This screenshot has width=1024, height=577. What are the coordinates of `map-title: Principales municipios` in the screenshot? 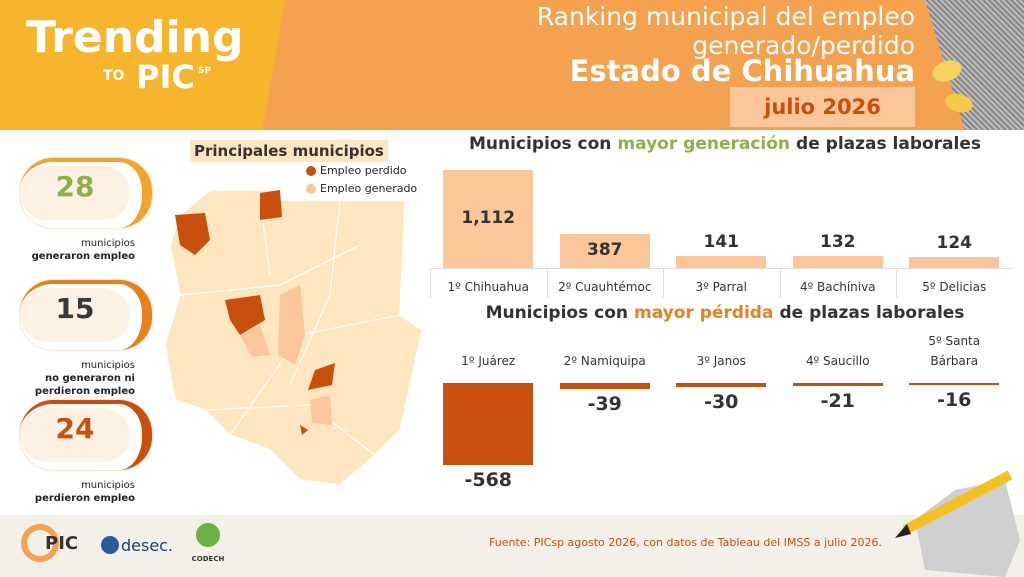 It's located at (289, 151).